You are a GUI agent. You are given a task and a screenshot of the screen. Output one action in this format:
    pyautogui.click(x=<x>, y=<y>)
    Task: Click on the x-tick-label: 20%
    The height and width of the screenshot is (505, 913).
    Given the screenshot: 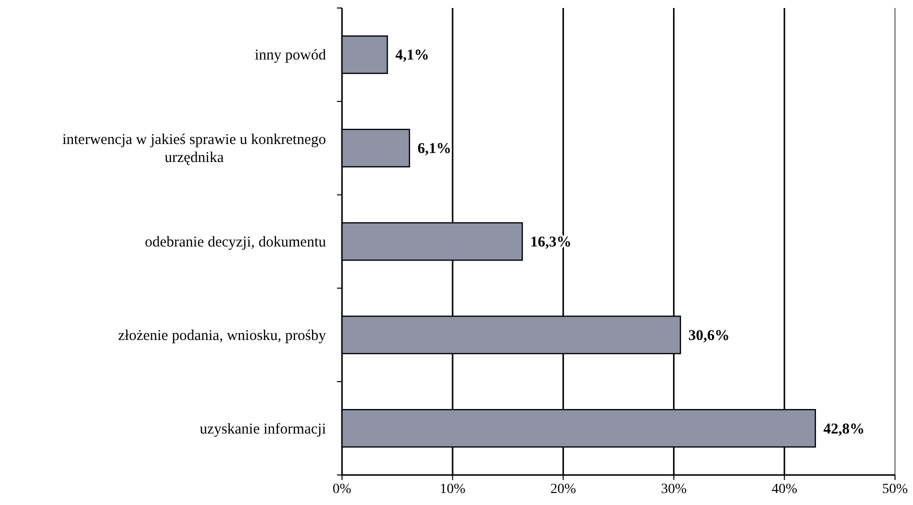 What is the action you would take?
    pyautogui.click(x=563, y=489)
    